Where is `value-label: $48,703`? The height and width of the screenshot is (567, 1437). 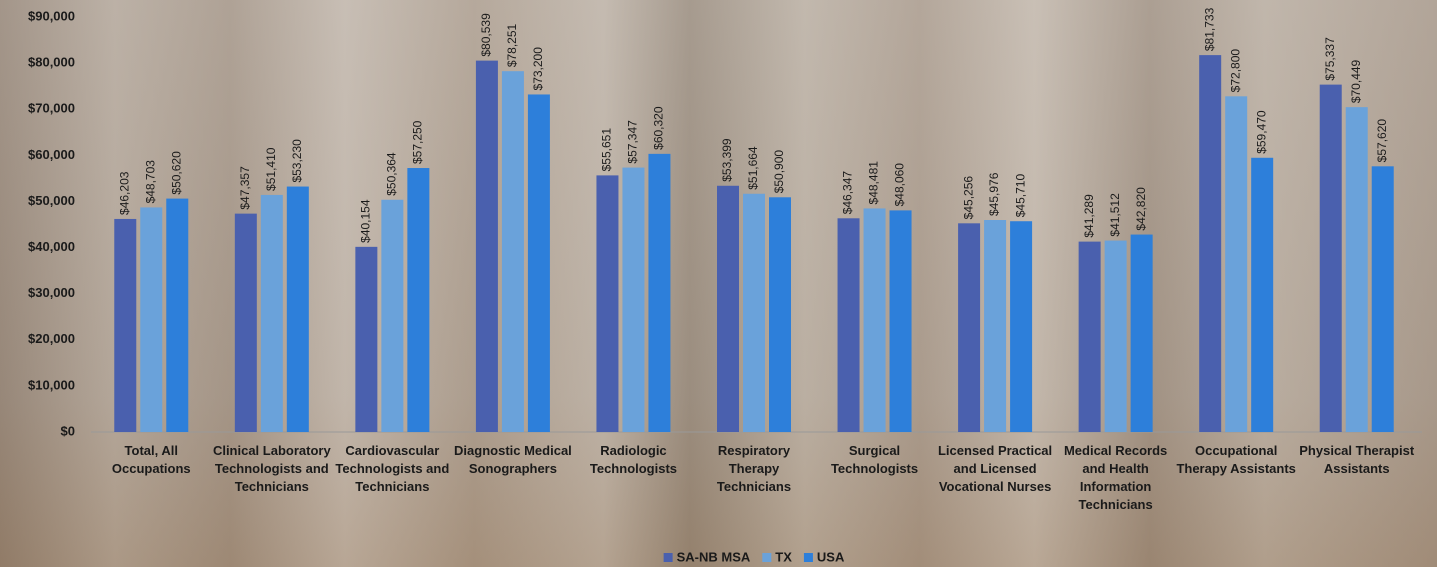 value-label: $48,703 is located at coordinates (150, 182).